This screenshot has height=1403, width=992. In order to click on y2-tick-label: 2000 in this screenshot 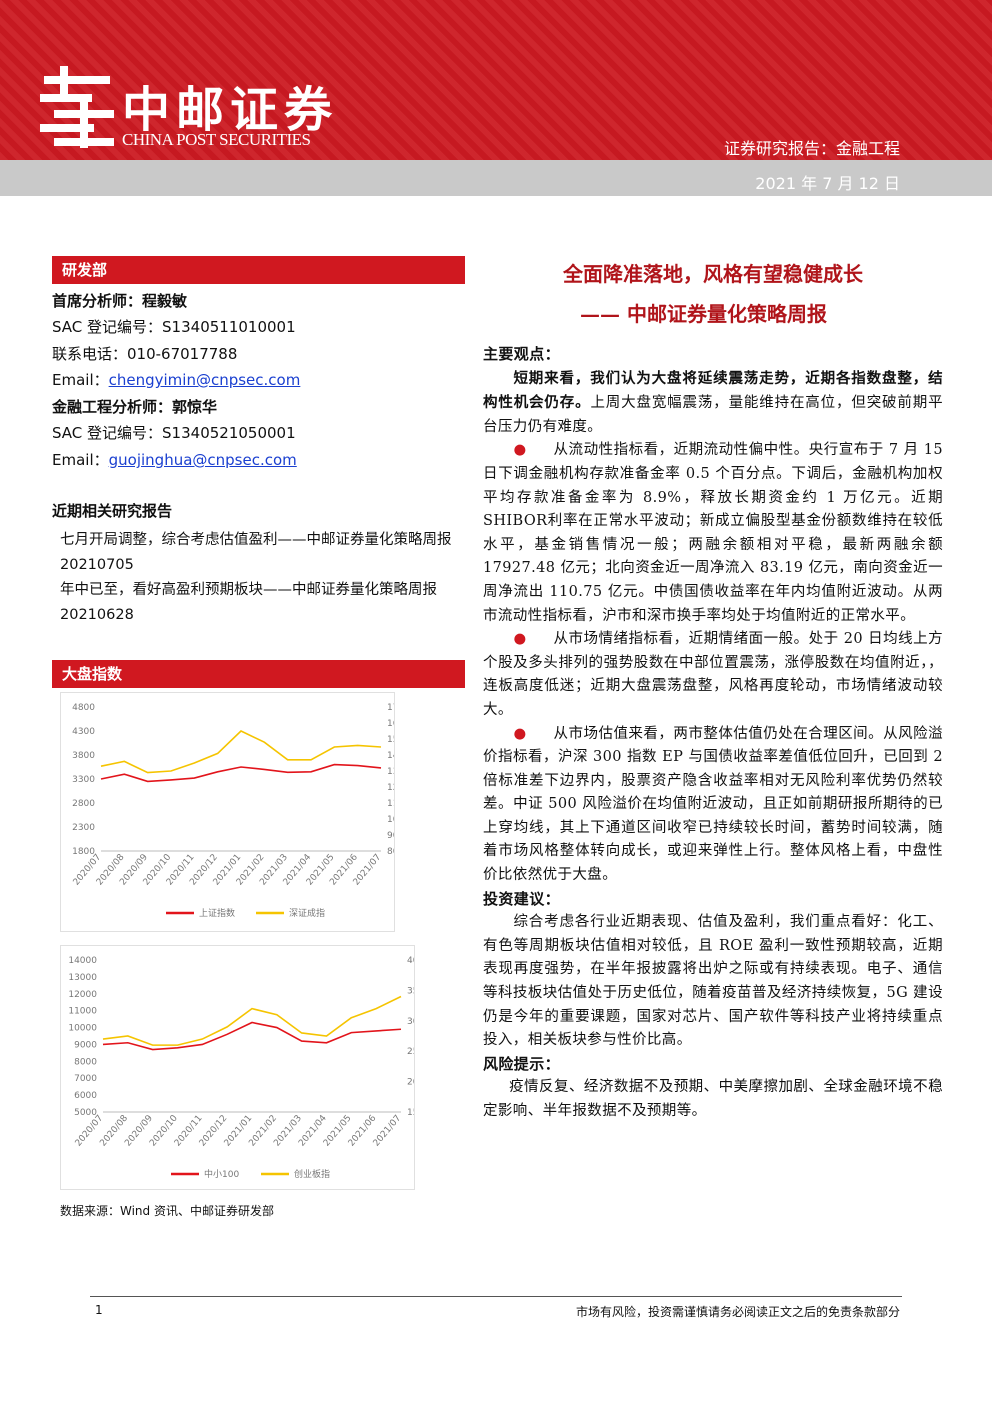, I will do `click(411, 1083)`.